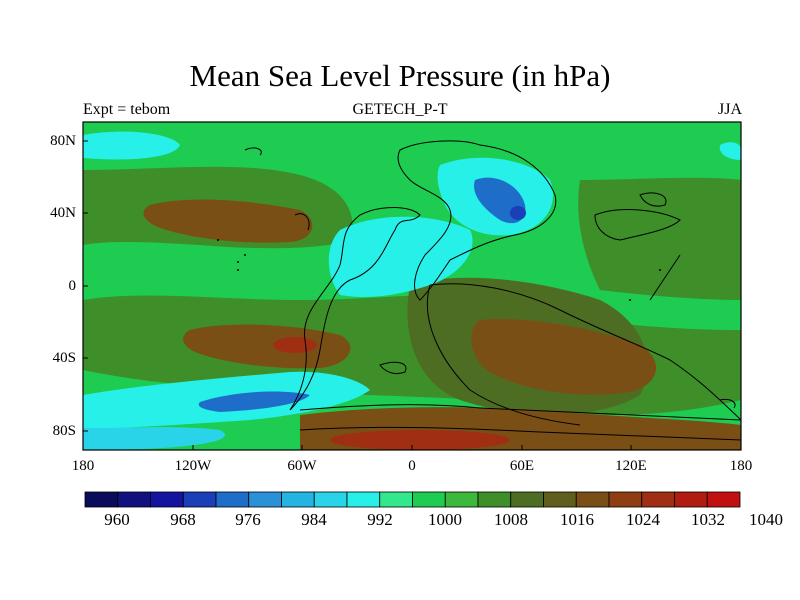  I want to click on lon-tick-180e: 180, so click(741, 466).